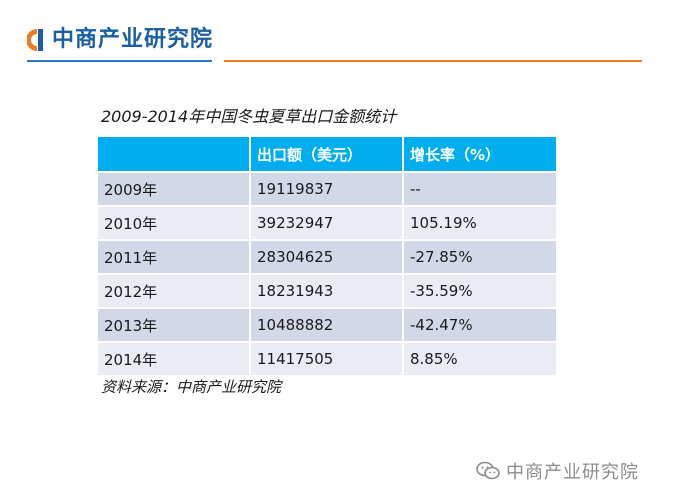 This screenshot has width=680, height=504. I want to click on watermark-text: 中商产业研究院, so click(572, 472).